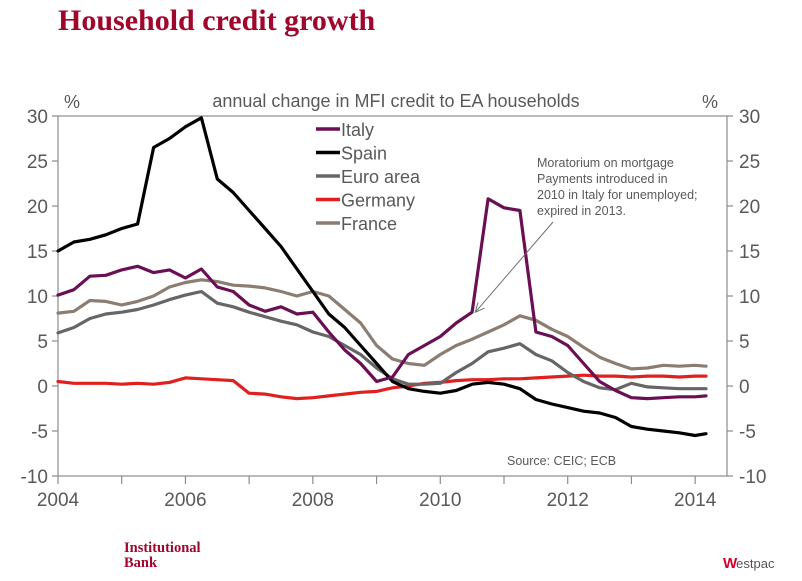 The image size is (802, 581). I want to click on y-tick-label-left: 5, so click(42, 342).